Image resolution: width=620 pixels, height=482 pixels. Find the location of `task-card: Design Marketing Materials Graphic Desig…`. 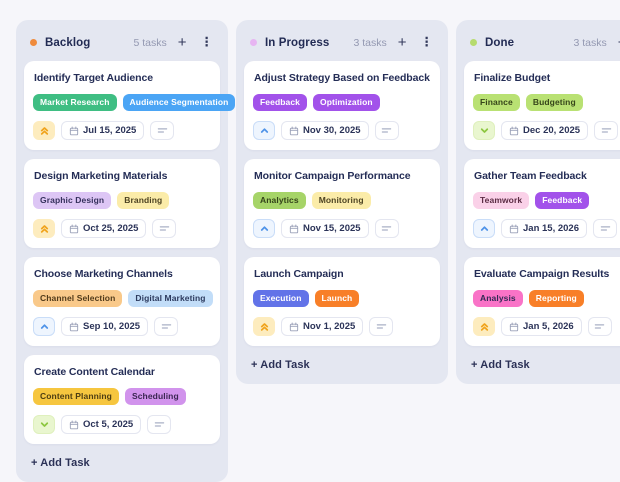

task-card: Design Marketing Materials Graphic Desig… is located at coordinates (122, 203).